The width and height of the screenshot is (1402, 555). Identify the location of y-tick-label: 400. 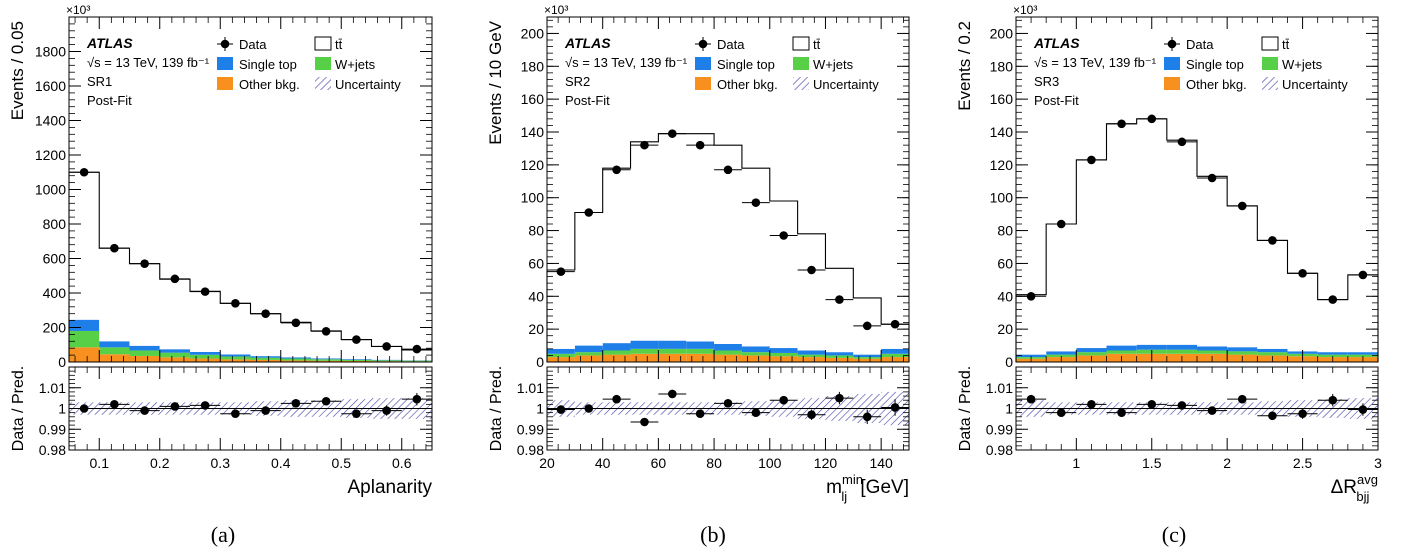
(55, 293).